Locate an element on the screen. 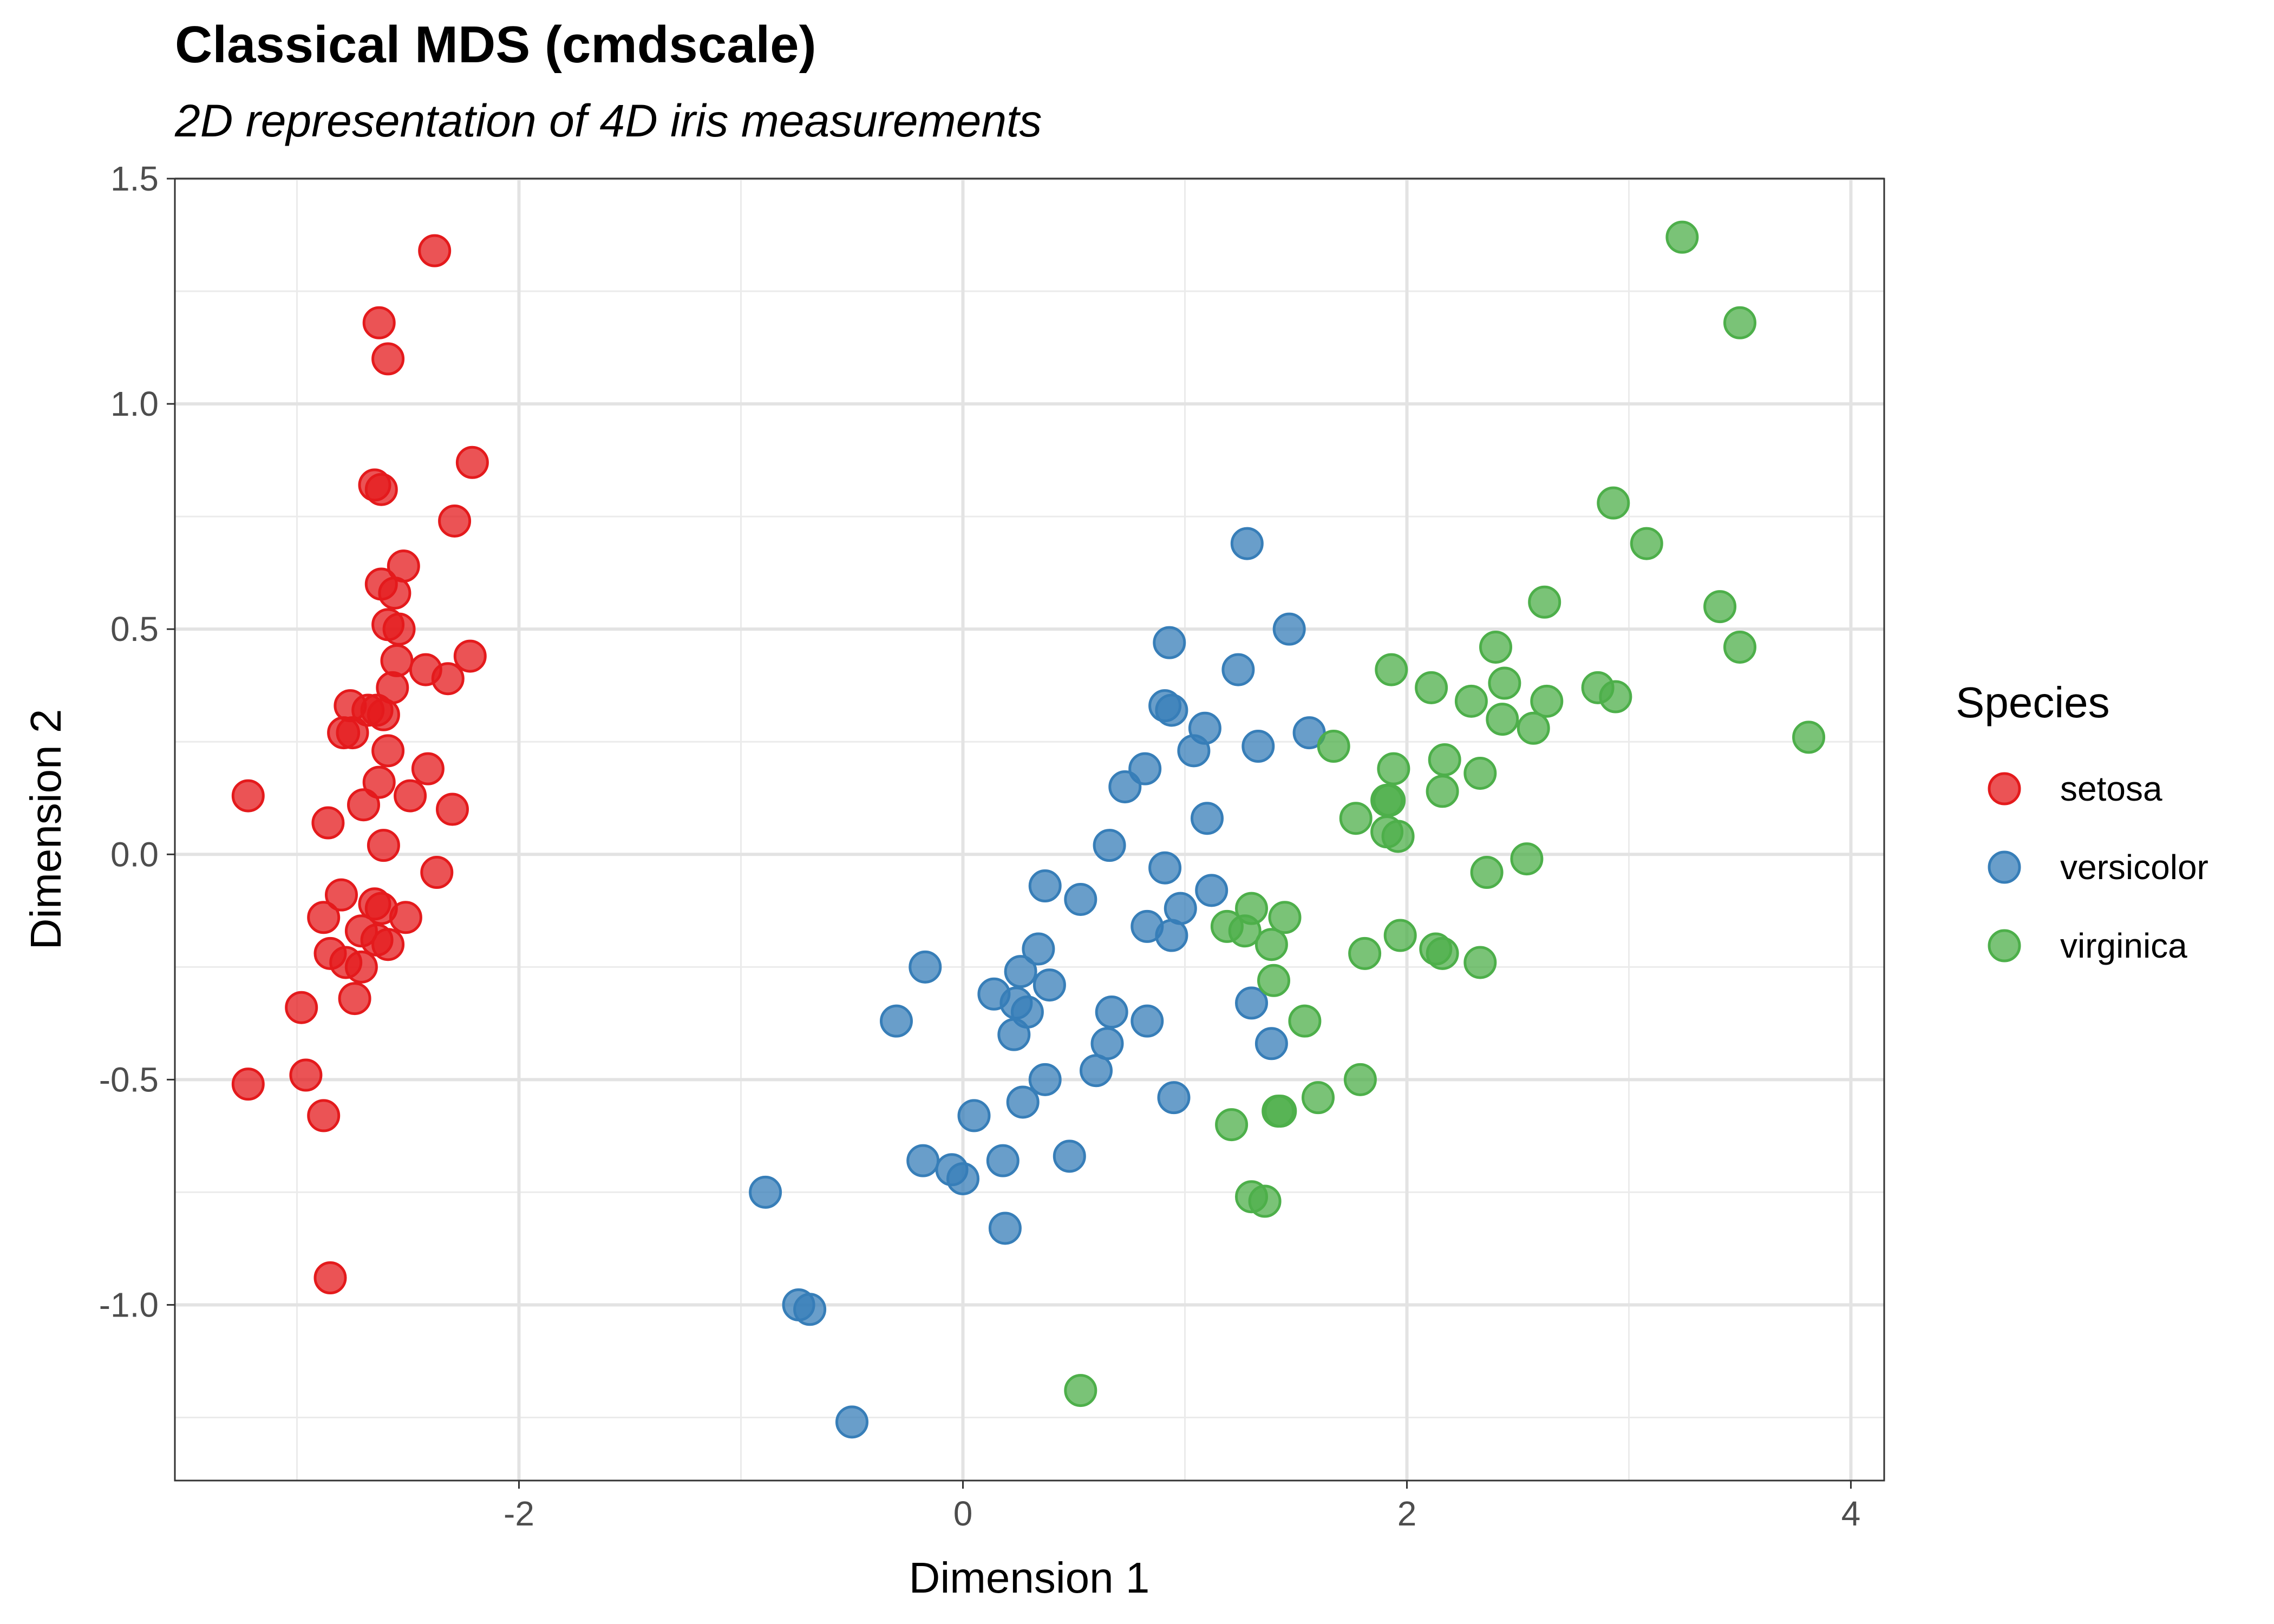  y-axis-ticks: -1.0 -0.5 0.0 0.5 1.0 1.5 is located at coordinates (137, 741).